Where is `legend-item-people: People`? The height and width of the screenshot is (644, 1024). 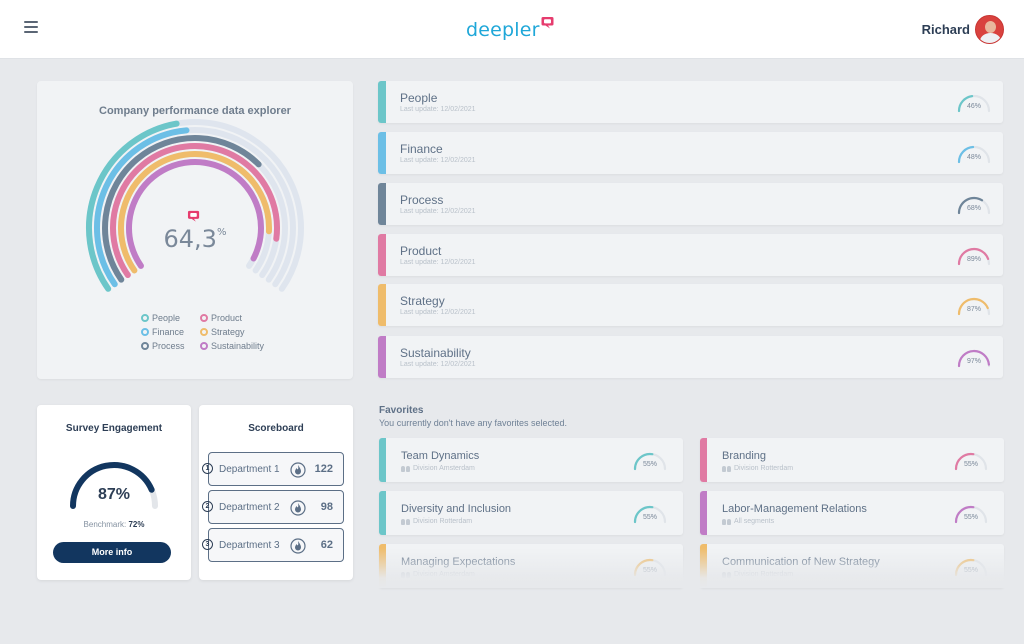 legend-item-people: People is located at coordinates (170, 318).